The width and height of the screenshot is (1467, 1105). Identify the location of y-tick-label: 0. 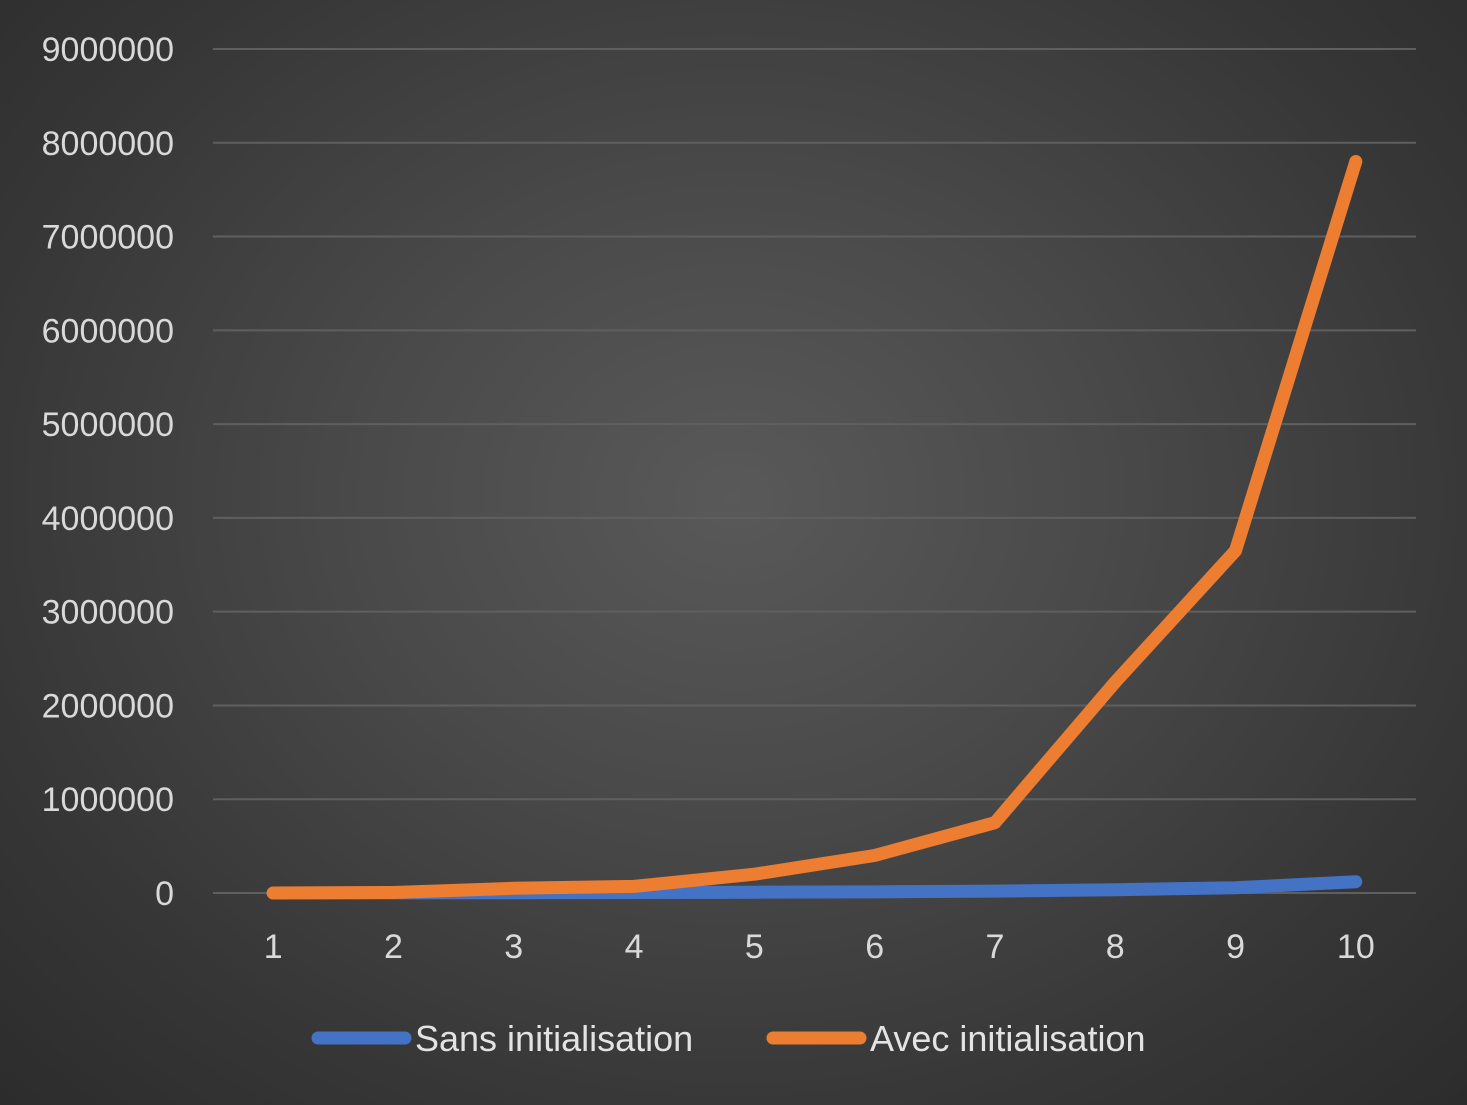
(164, 894).